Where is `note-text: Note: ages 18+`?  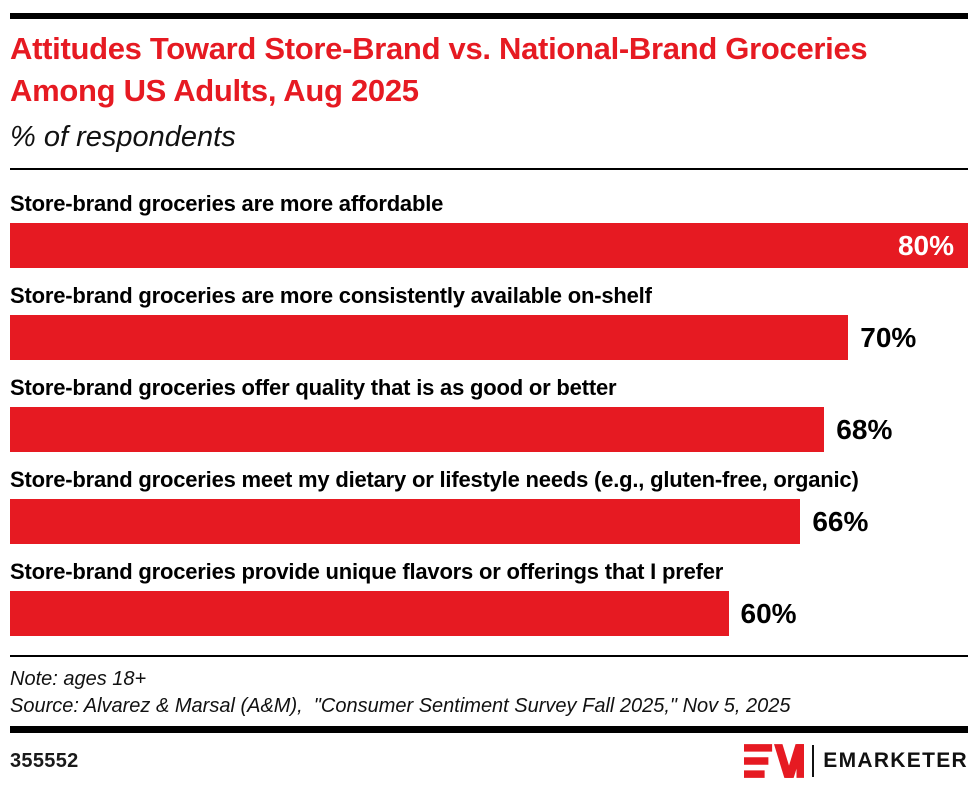
note-text: Note: ages 18+ is located at coordinates (78, 679).